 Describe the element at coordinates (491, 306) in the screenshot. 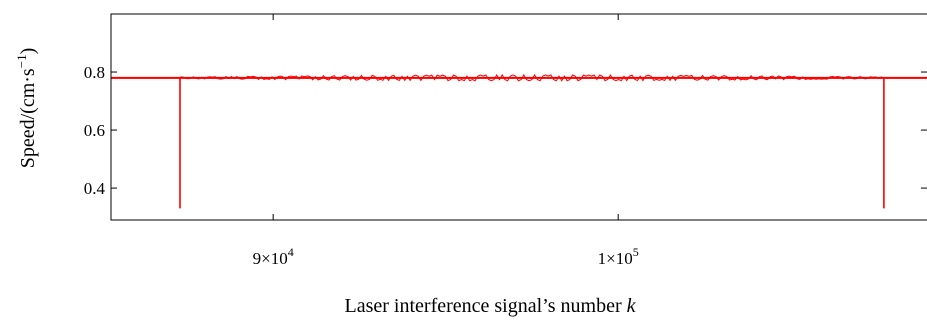

I see `x-axis-title: Laser interference signal’s number k` at that location.